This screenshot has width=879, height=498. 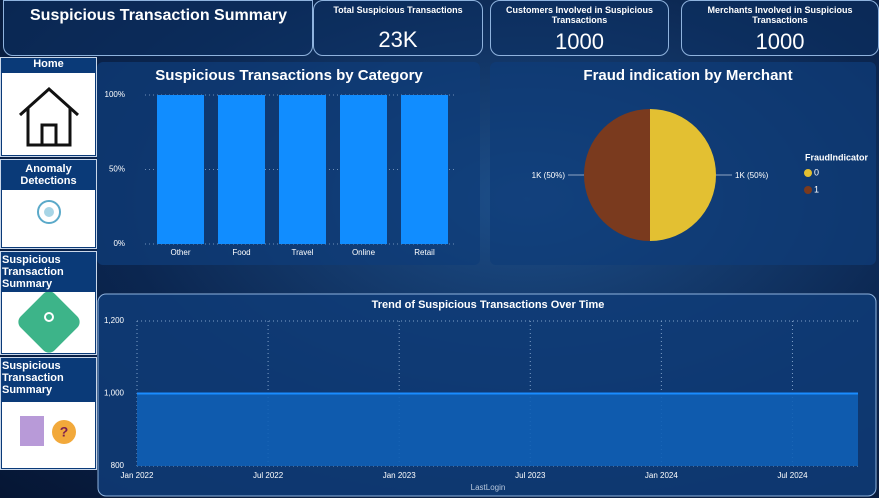 I want to click on x-tick-label: Food, so click(x=241, y=252).